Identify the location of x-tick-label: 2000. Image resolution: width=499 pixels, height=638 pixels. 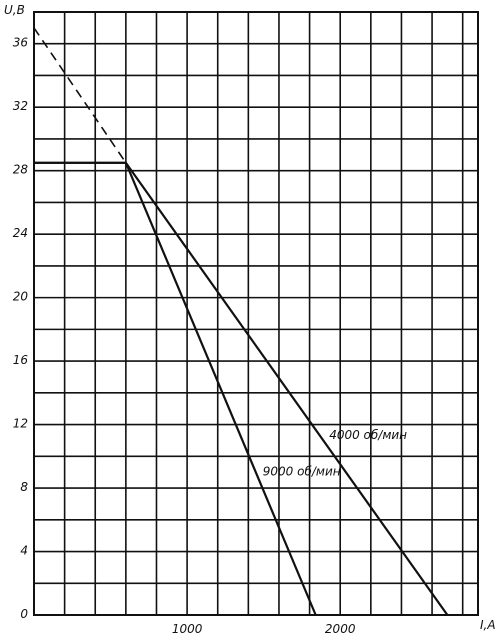
(340, 629).